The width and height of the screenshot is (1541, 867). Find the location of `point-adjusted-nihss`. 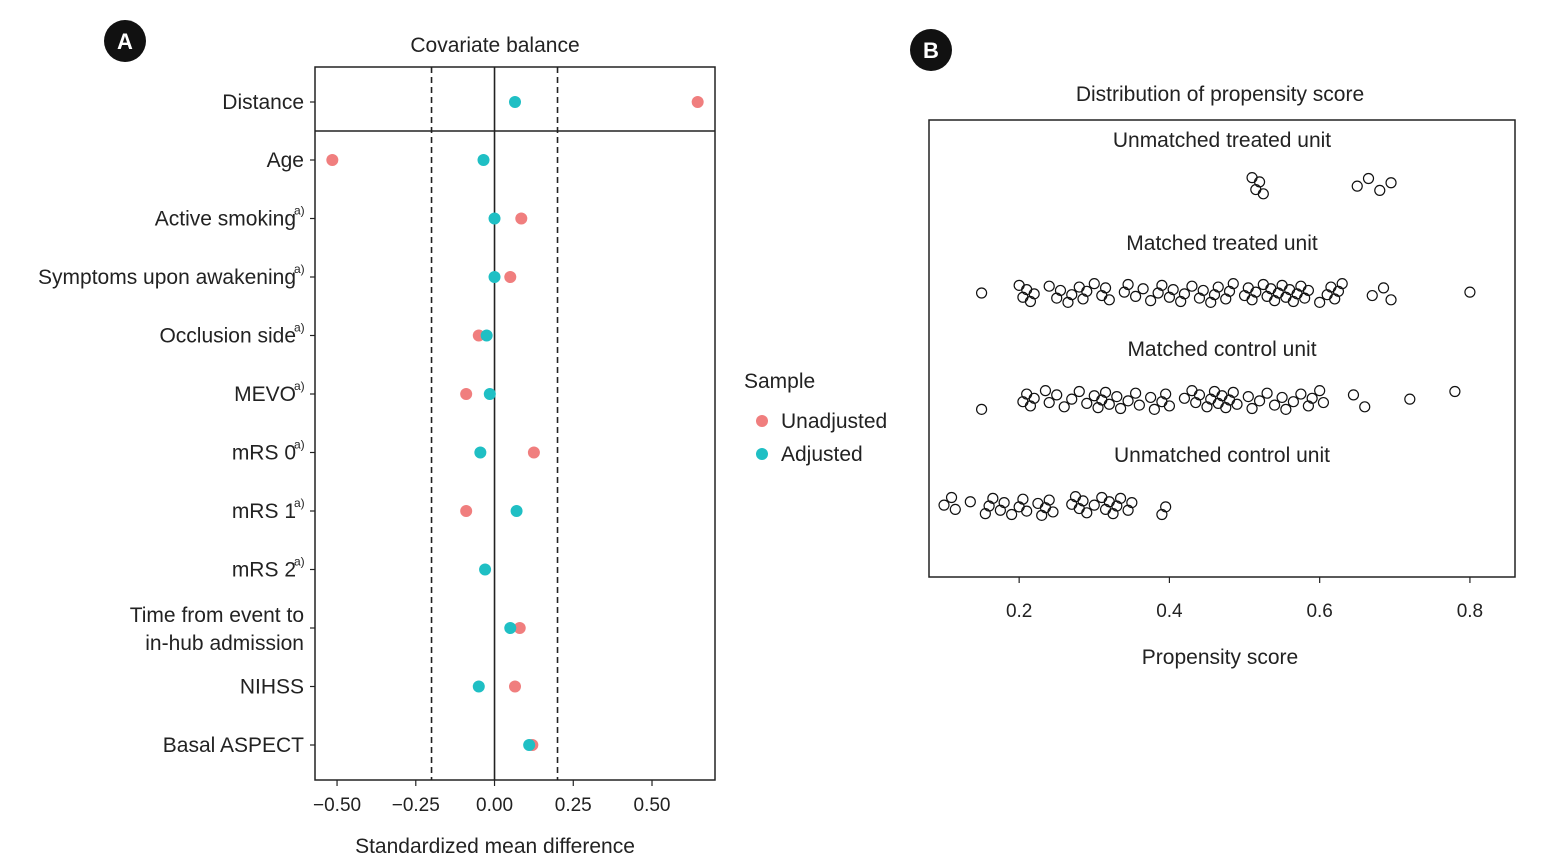

point-adjusted-nihss is located at coordinates (478, 686).